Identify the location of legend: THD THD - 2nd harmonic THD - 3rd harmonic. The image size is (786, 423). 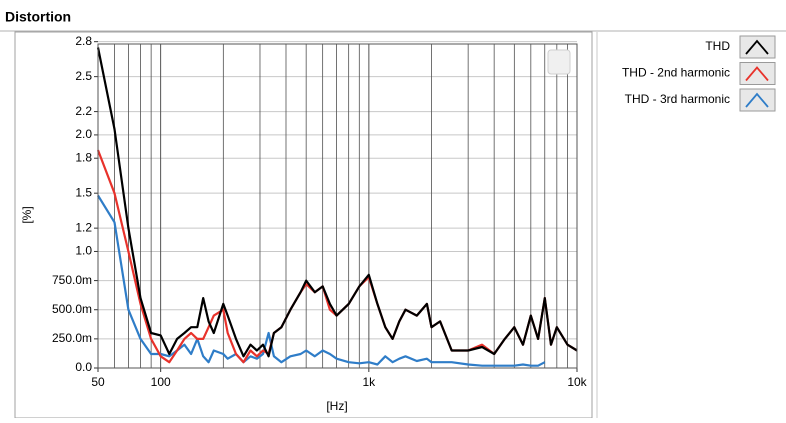
(699, 73).